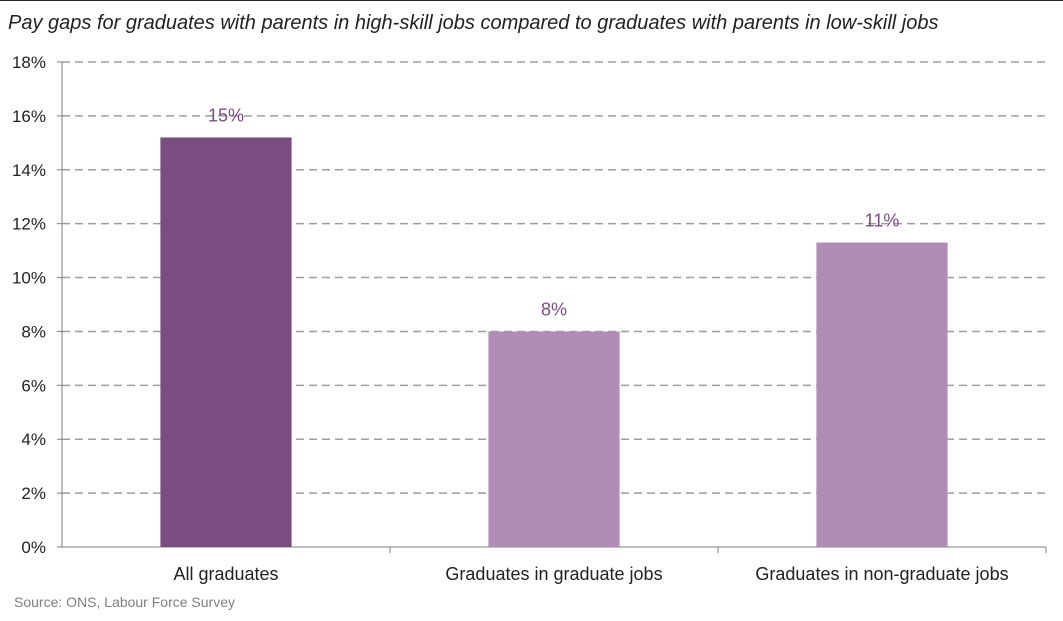 This screenshot has width=1063, height=621. I want to click on source-note: Source: ONS, Labour Force Survey, so click(124, 602).